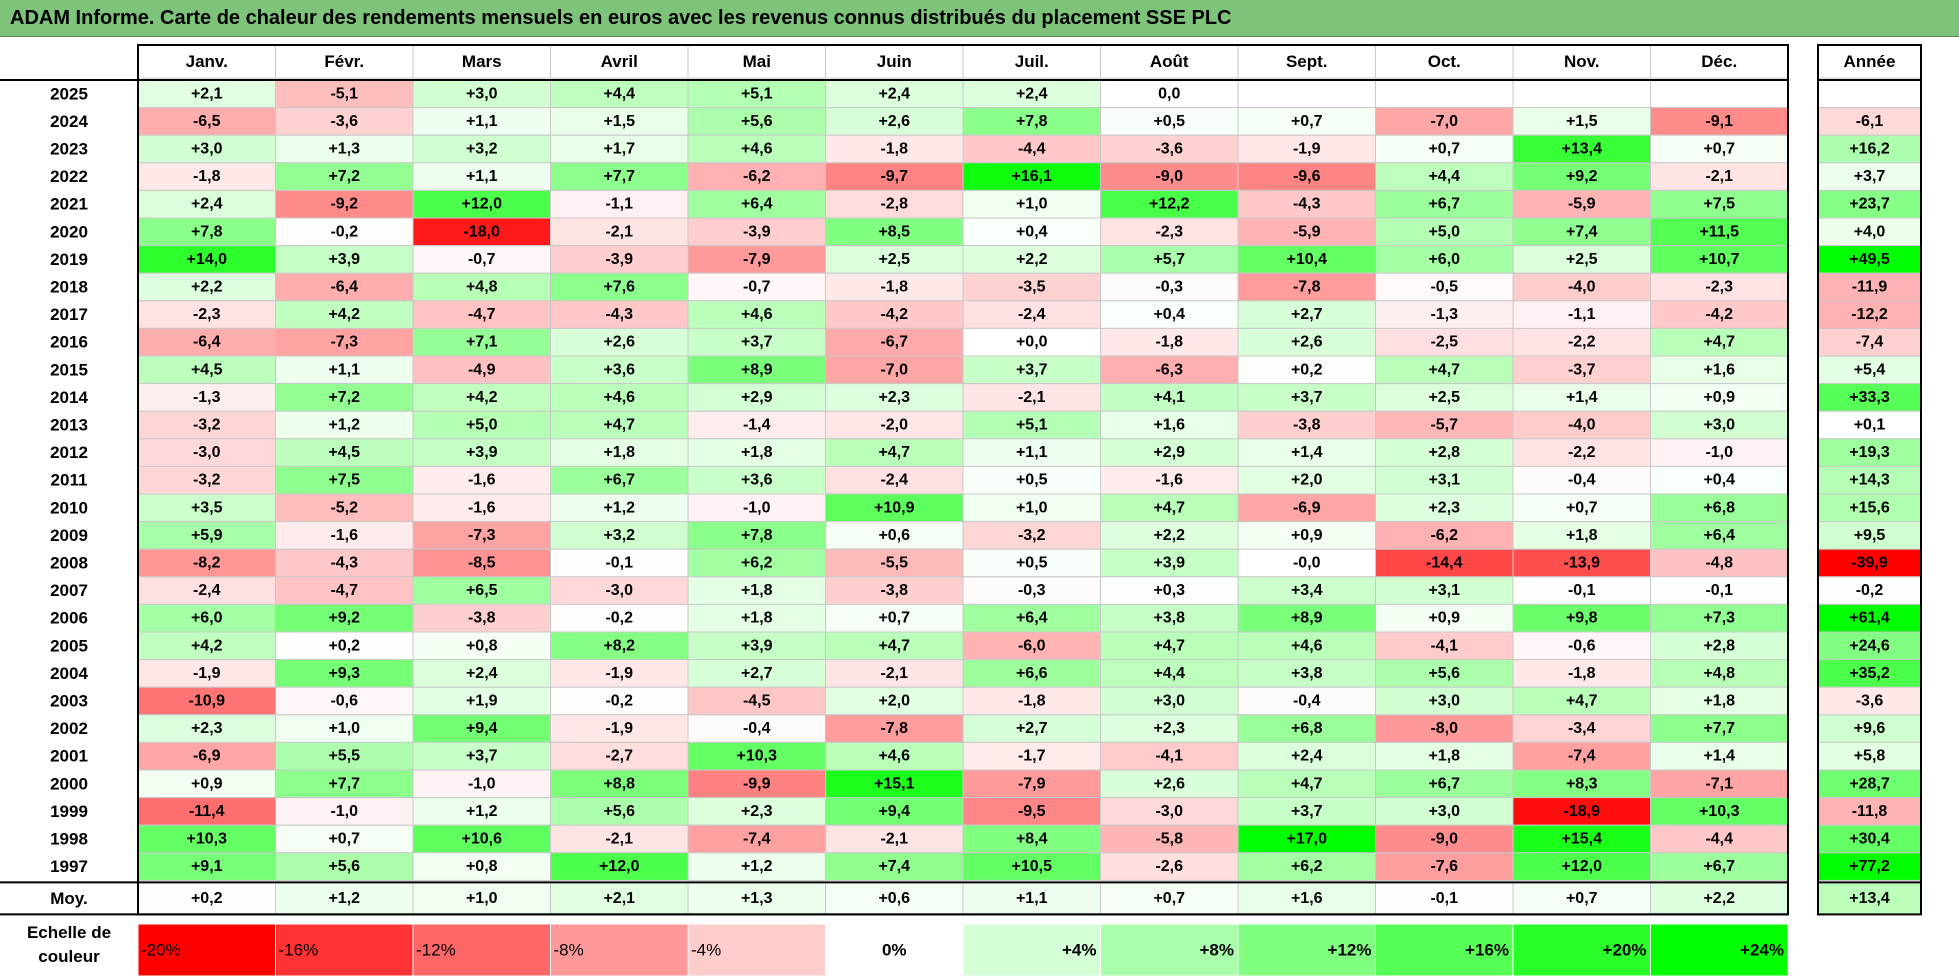  What do you see at coordinates (1169, 61) in the screenshot?
I see `month-header-8: Août` at bounding box center [1169, 61].